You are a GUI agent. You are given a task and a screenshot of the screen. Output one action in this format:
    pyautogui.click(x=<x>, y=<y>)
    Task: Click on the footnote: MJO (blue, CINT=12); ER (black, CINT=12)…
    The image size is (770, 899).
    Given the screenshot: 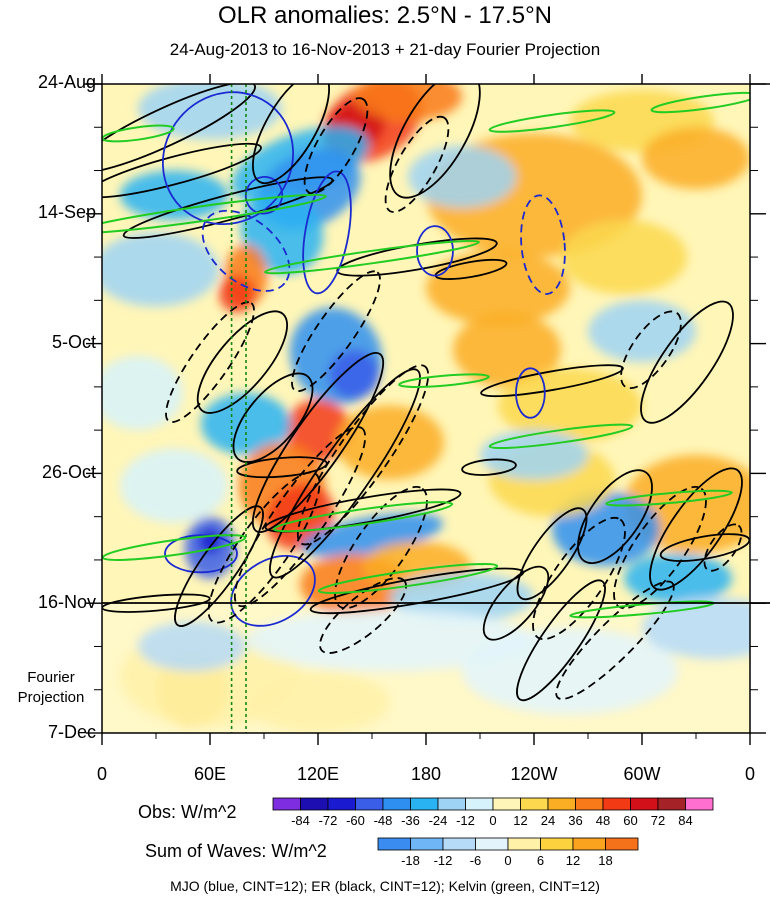 What is the action you would take?
    pyautogui.click(x=385, y=886)
    